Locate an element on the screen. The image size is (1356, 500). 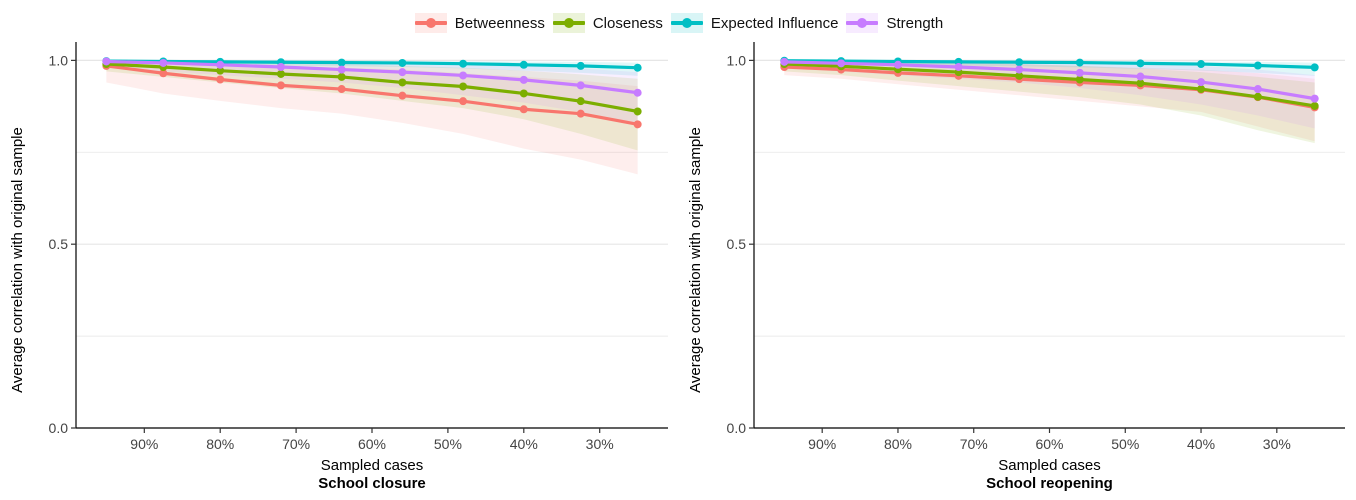
ci-band-betweenness is located at coordinates (372, 117).